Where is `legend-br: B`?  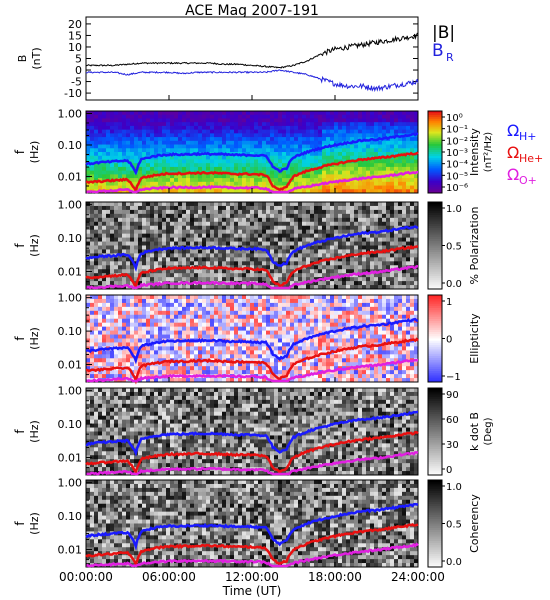
legend-br: B is located at coordinates (438, 51).